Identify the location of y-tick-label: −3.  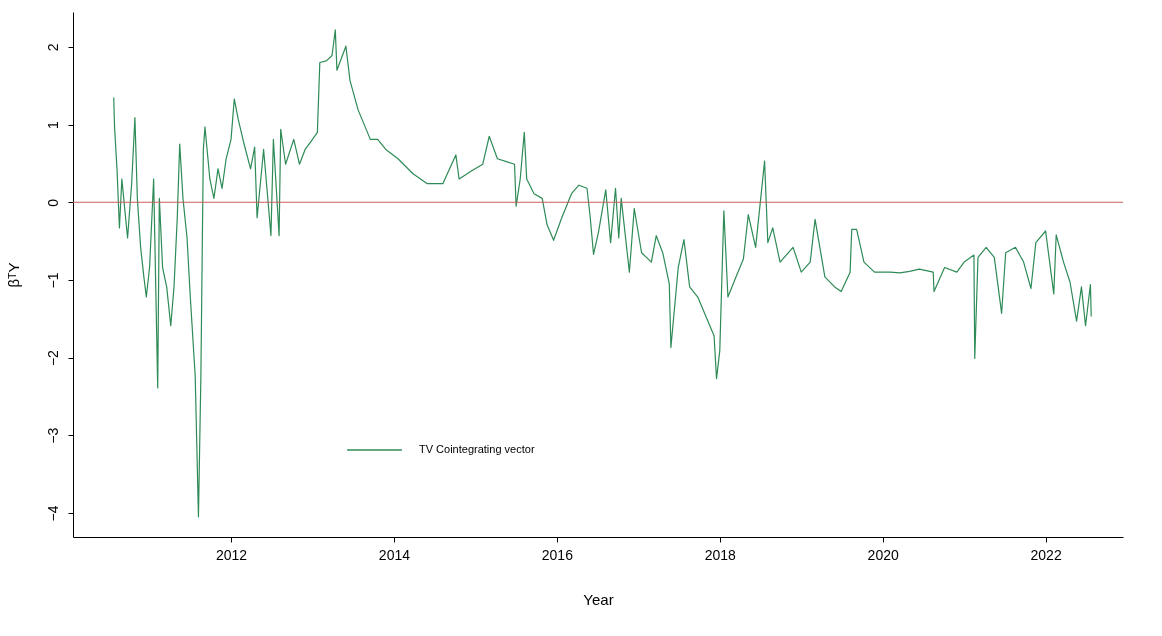
(52, 435).